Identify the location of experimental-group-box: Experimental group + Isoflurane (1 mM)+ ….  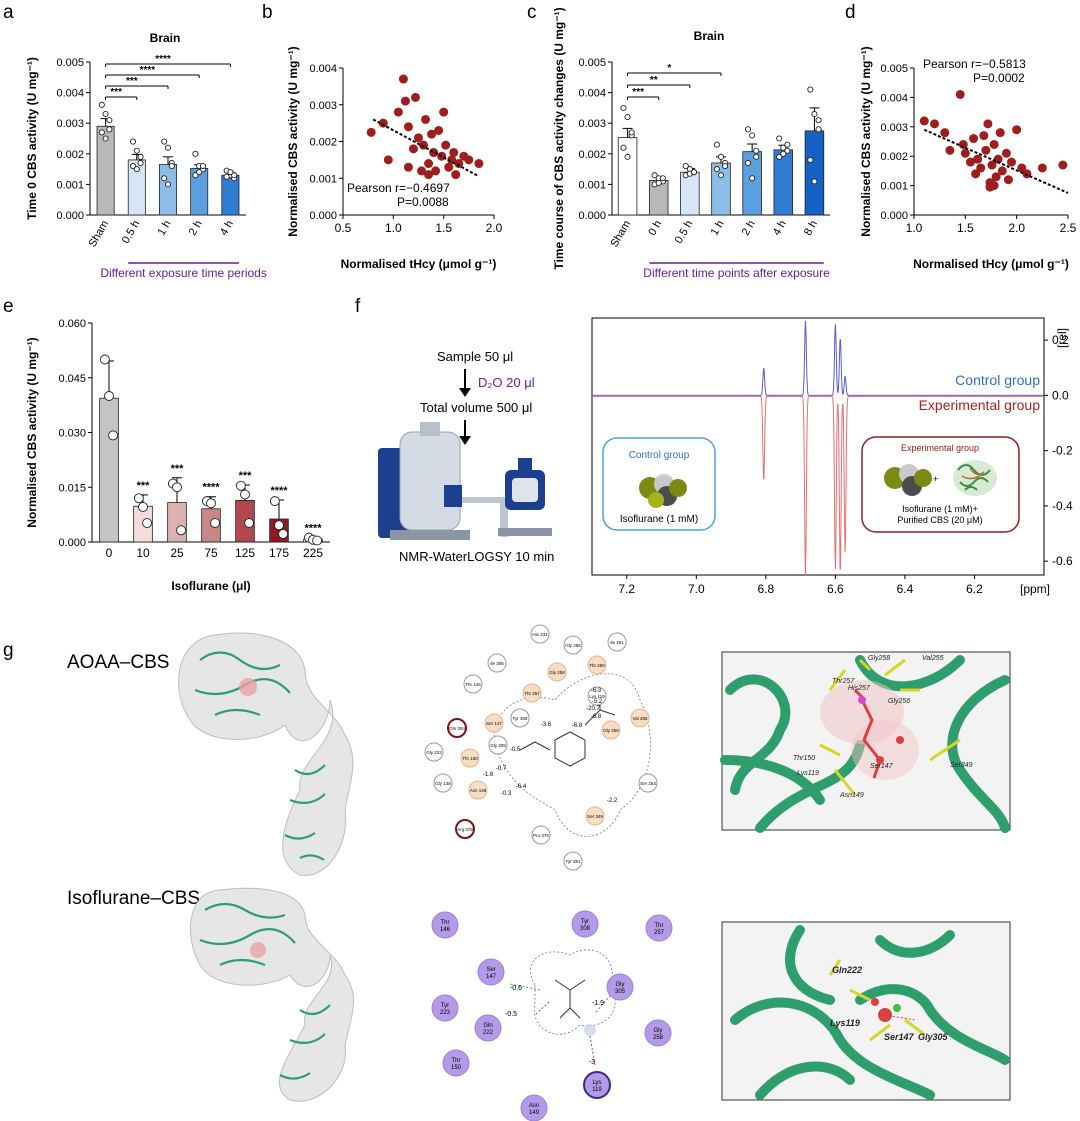
(940, 484).